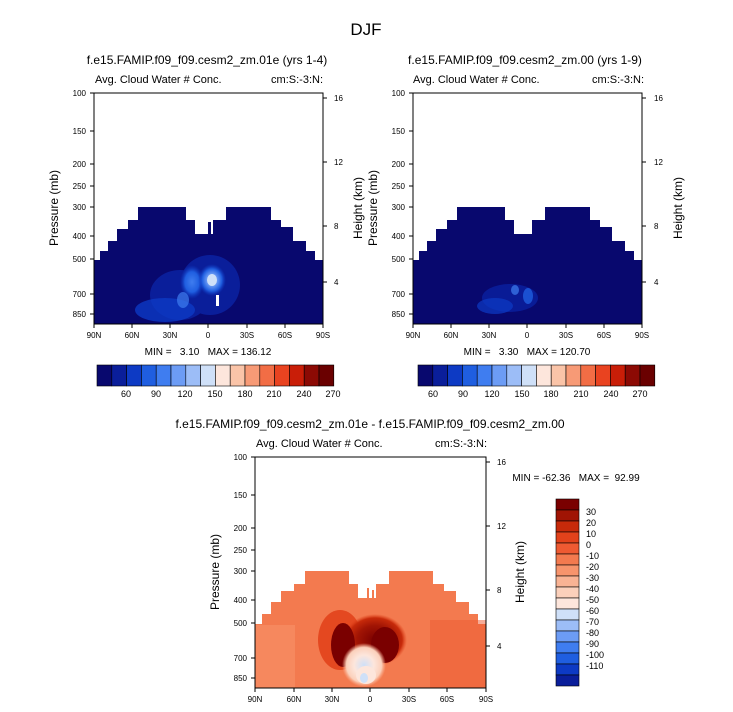 The image size is (733, 712). Describe the element at coordinates (241, 571) in the screenshot. I see `tick-label: 300` at that location.